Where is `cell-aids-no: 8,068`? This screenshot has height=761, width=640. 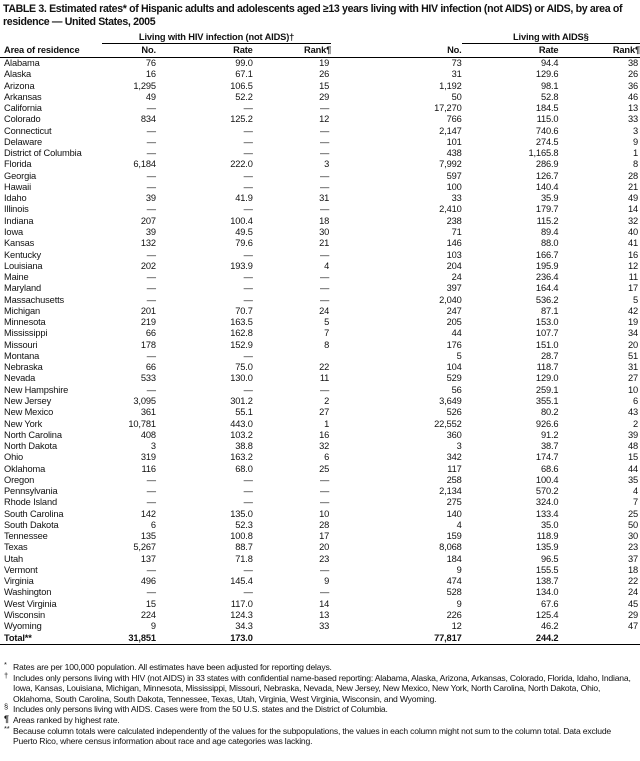 cell-aids-no: 8,068 is located at coordinates (450, 547).